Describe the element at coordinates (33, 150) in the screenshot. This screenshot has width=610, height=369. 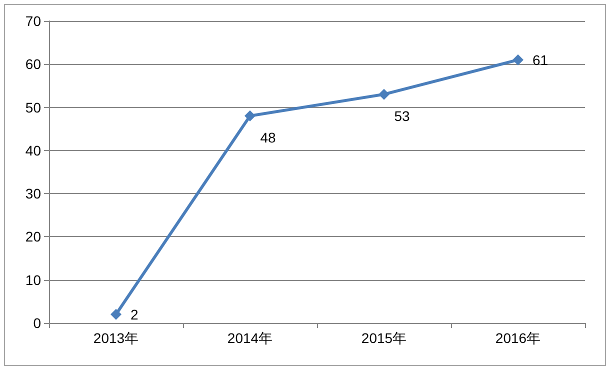
I see `y-tick-label: 40` at that location.